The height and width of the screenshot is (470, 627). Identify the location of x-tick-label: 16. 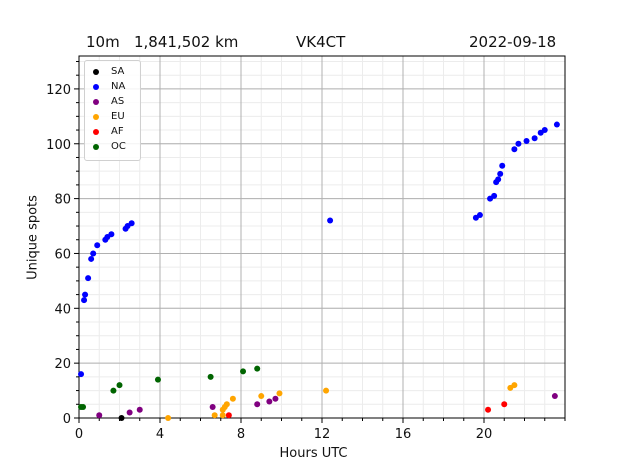
(403, 434).